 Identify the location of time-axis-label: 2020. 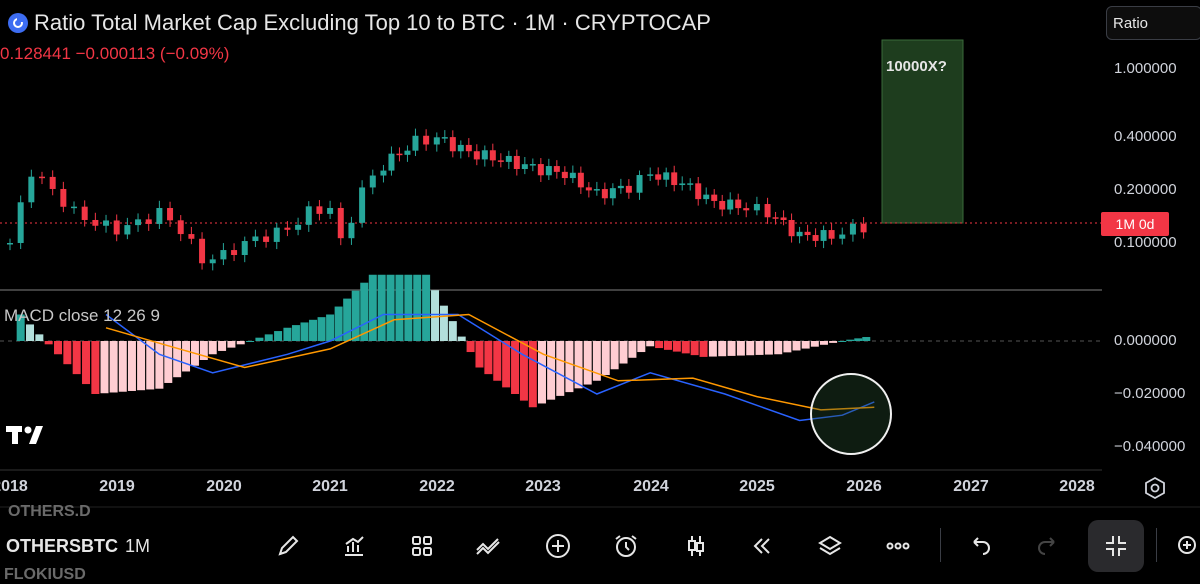
(224, 486).